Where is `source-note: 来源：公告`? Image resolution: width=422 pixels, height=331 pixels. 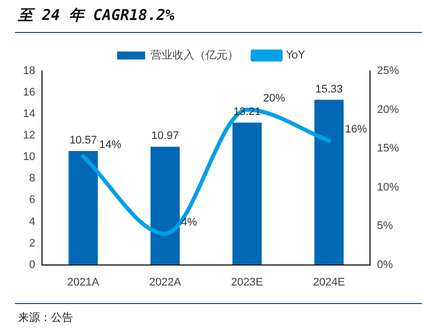
source-note: 来源：公告 is located at coordinates (45, 317).